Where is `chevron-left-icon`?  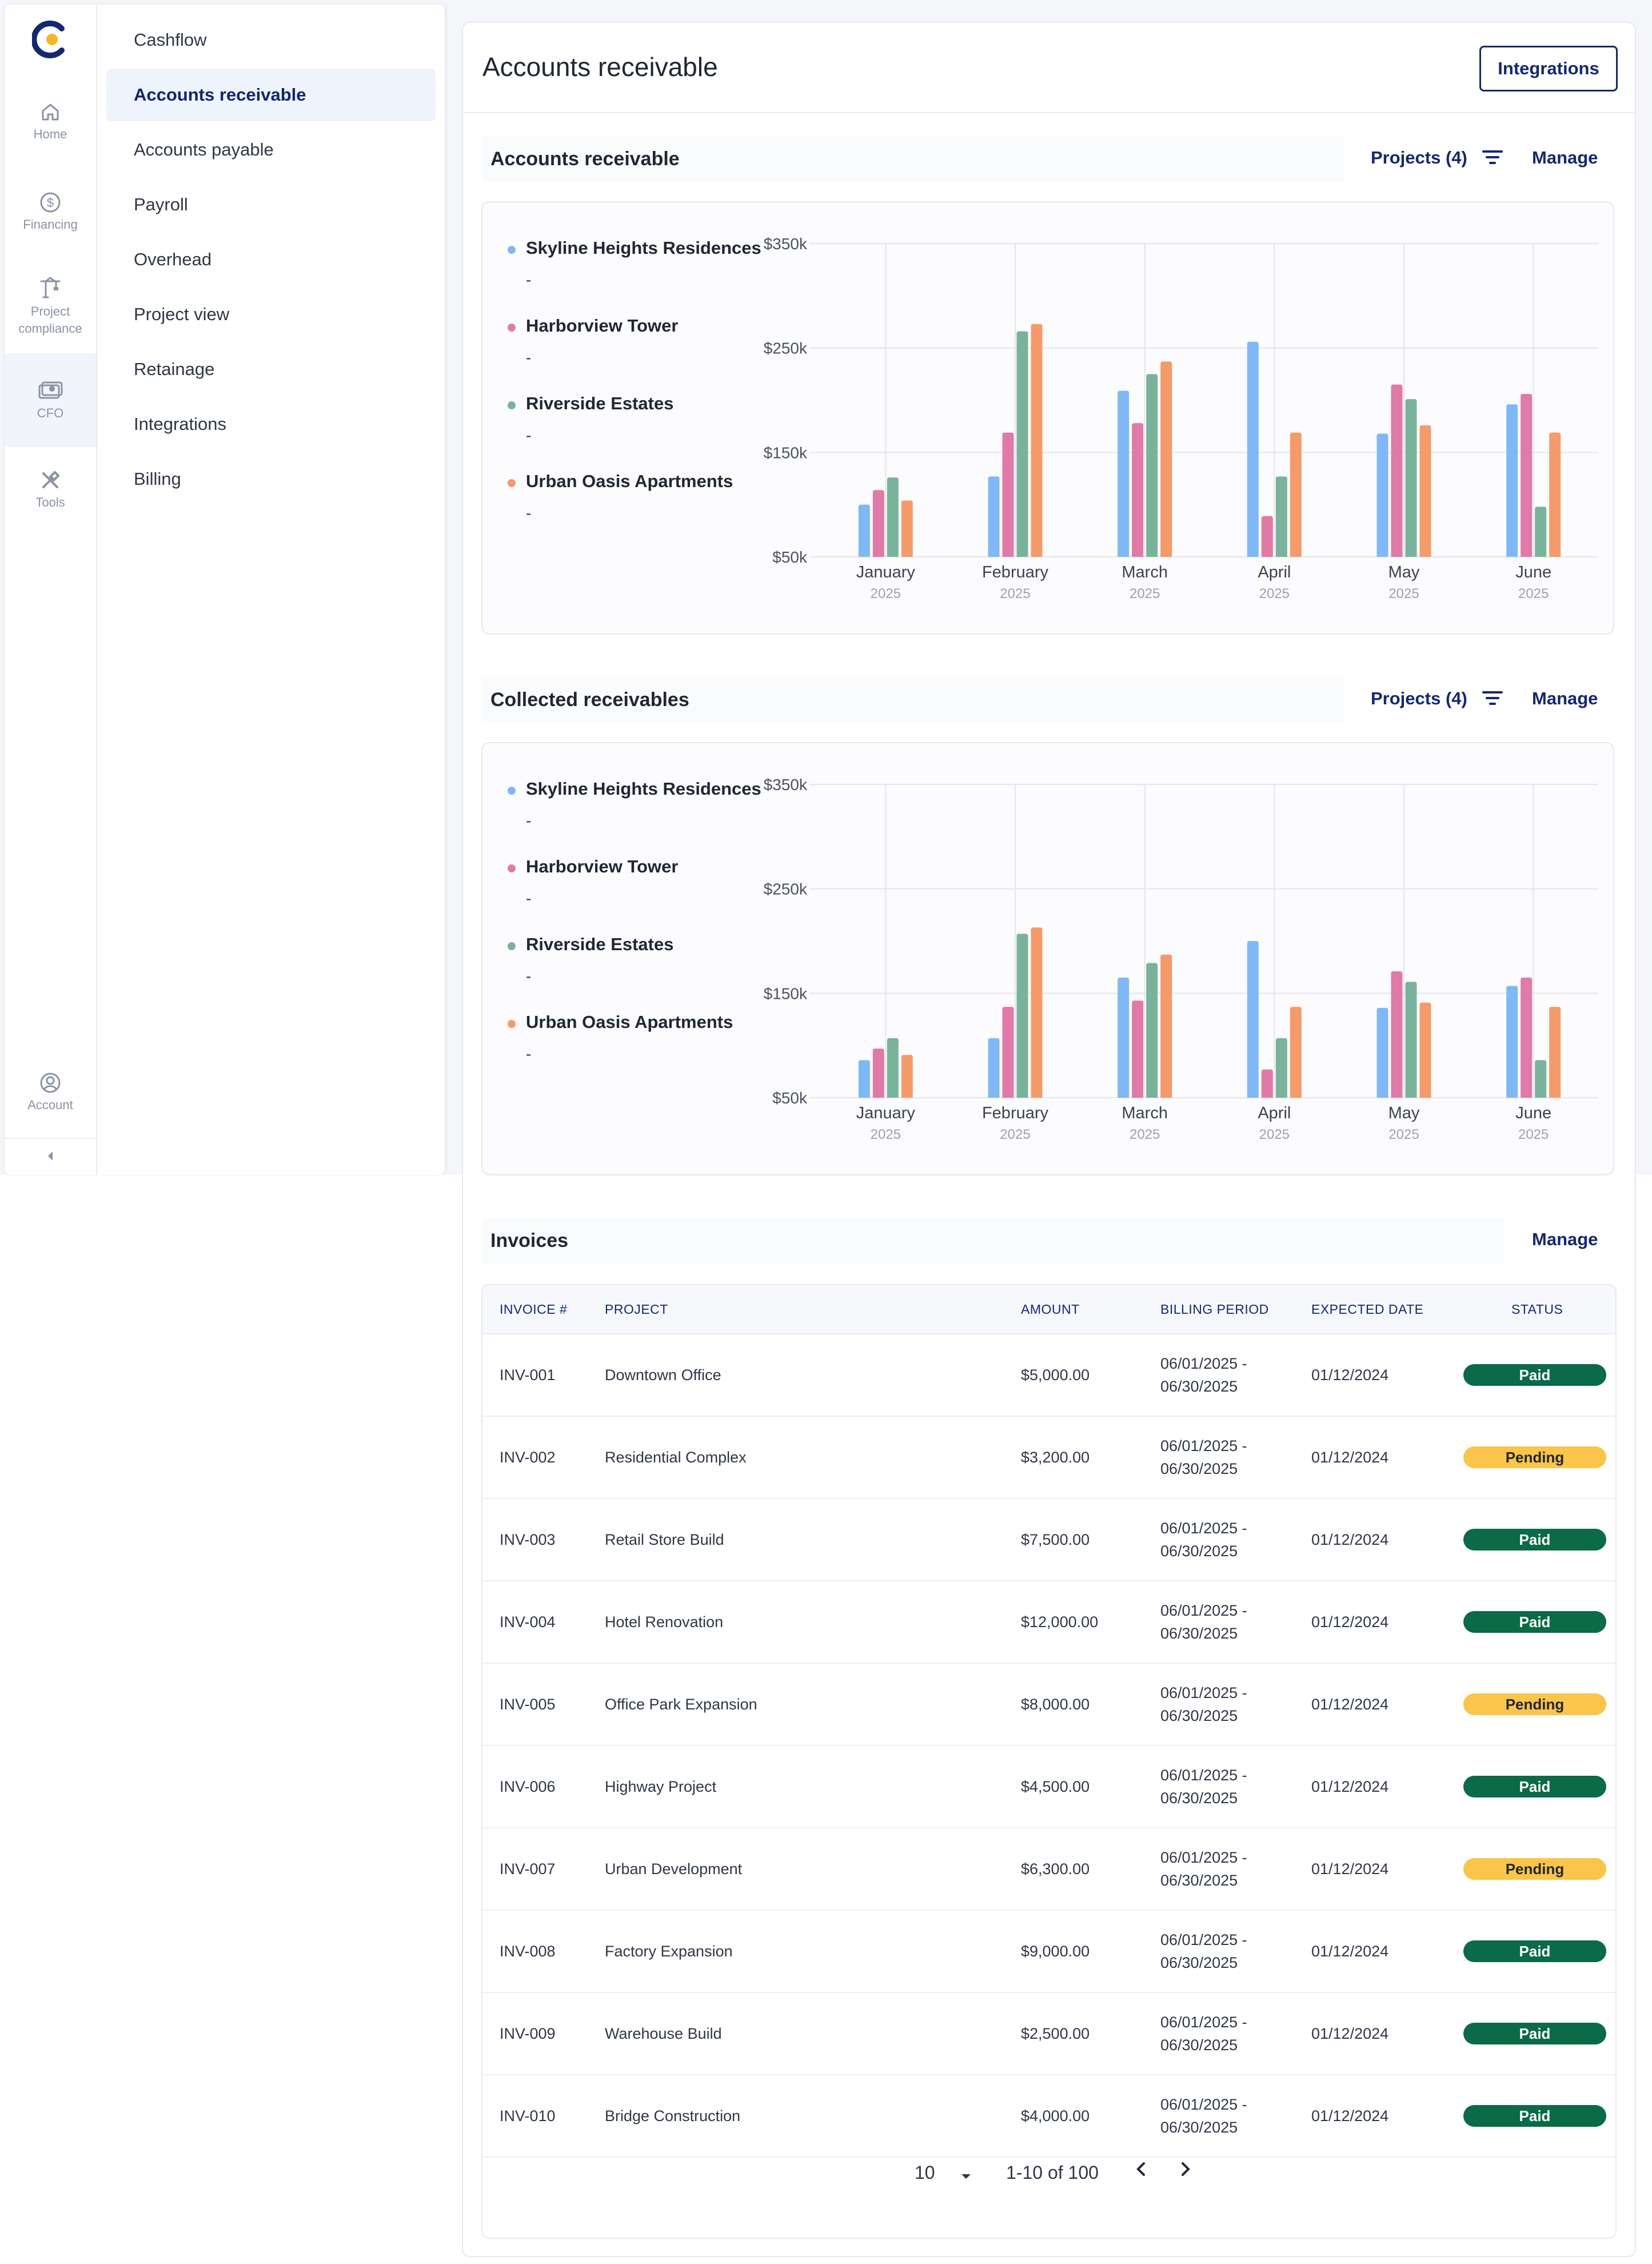 chevron-left-icon is located at coordinates (50, 1157).